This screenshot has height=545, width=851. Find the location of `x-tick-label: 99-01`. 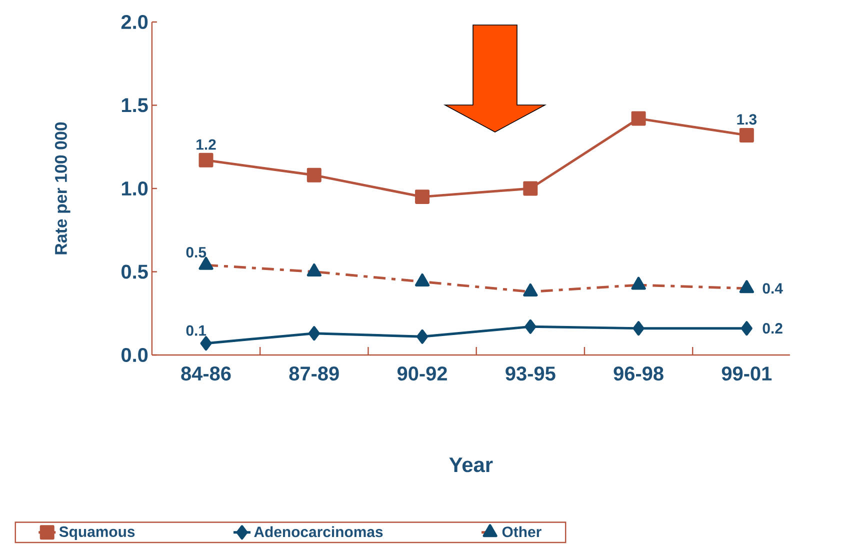

x-tick-label: 99-01 is located at coordinates (747, 373).